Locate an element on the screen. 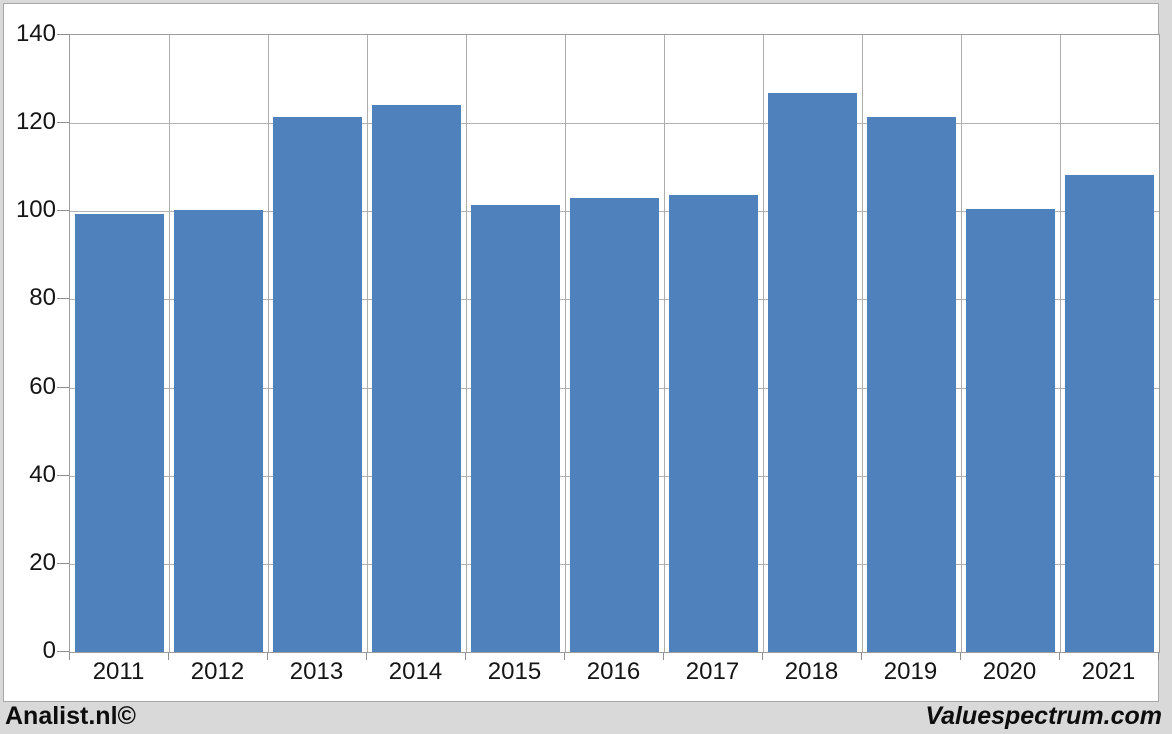 The image size is (1172, 734). bar-2014 is located at coordinates (416, 378).